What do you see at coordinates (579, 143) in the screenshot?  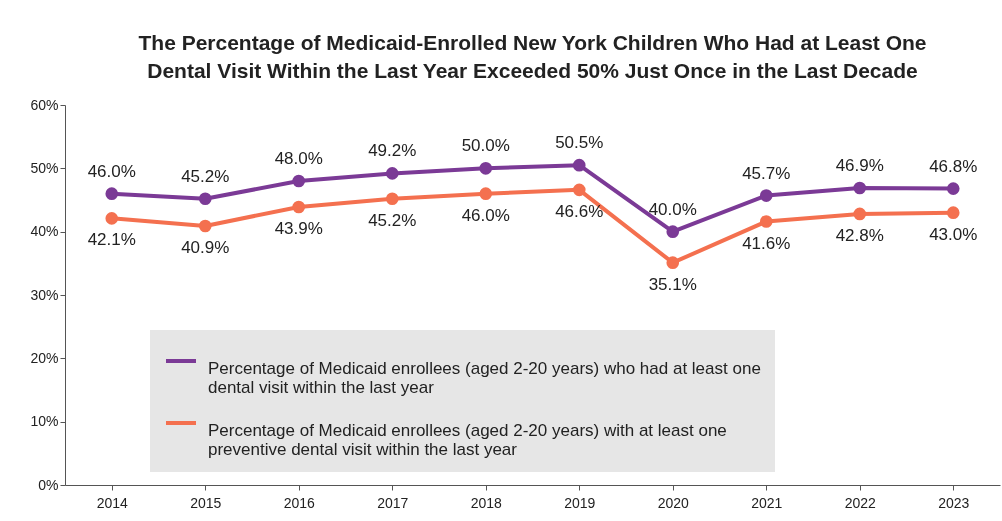 I see `data-label: 50.5%` at bounding box center [579, 143].